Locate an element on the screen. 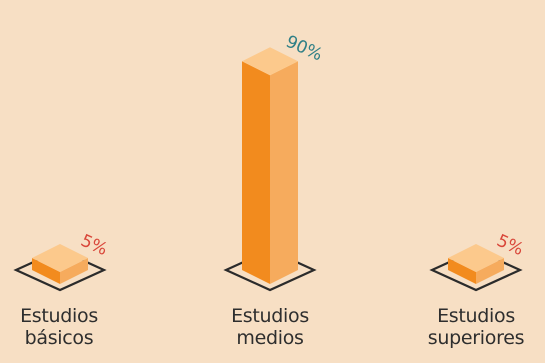 The height and width of the screenshot is (363, 545). category-label-superiores: Estudios superiores is located at coordinates (476, 327).